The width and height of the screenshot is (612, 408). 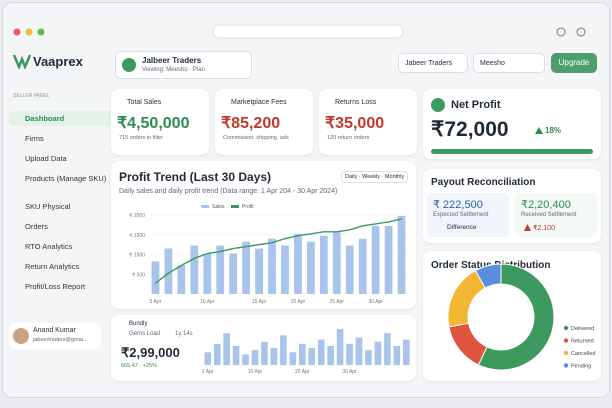 I want to click on chart-title: Profit Trend (Last 30 Days), so click(x=195, y=177).